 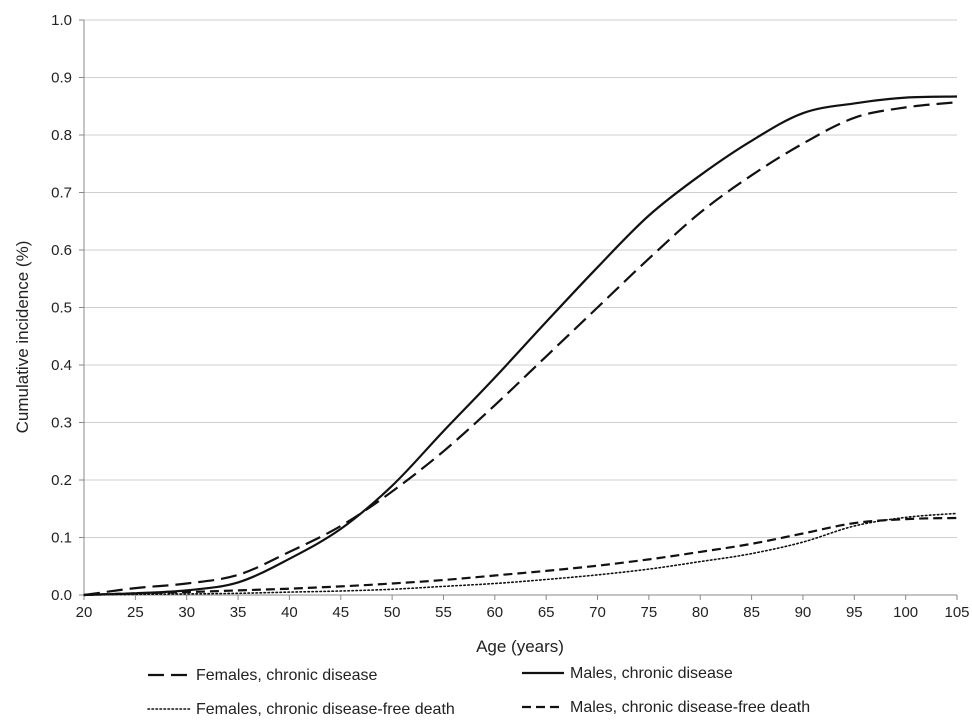 I want to click on x-tick-labels: 20 25 30 35 40 45 50 55 60 65 70 75 80 85 90 95 100 105, so click(x=523, y=608).